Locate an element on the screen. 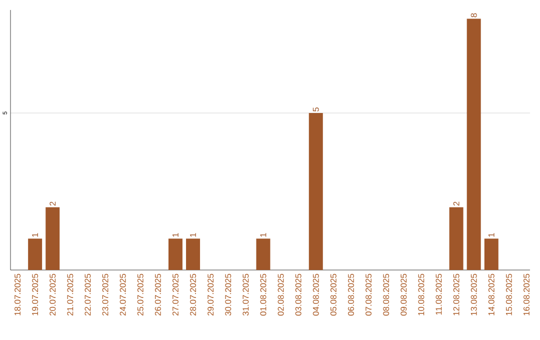 The height and width of the screenshot is (340, 540). x-tick-label: 26.07.2025 is located at coordinates (157, 295).